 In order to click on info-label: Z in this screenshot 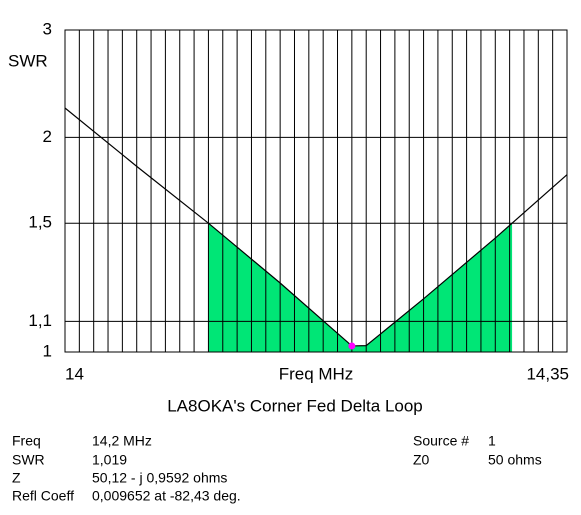, I will do `click(16, 478)`.